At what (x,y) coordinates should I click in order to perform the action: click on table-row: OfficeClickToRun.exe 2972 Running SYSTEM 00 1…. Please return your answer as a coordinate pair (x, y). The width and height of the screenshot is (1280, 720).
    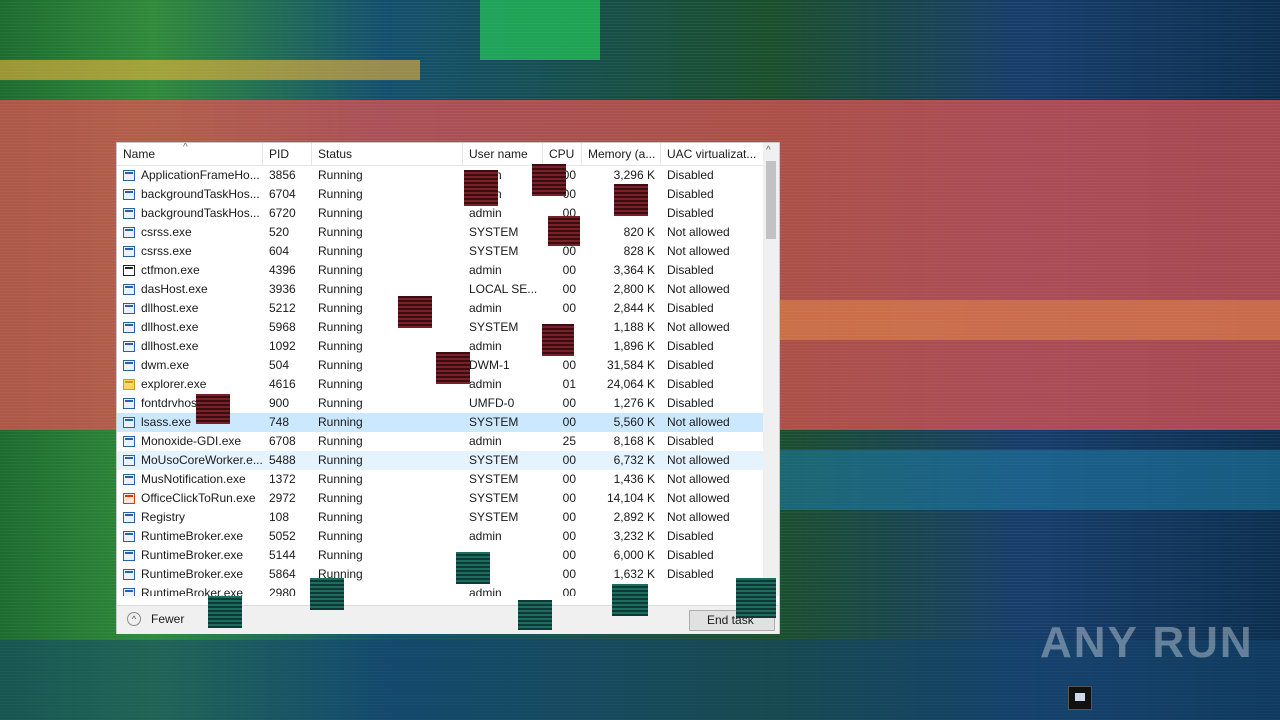
    Looking at the image, I should click on (440, 498).